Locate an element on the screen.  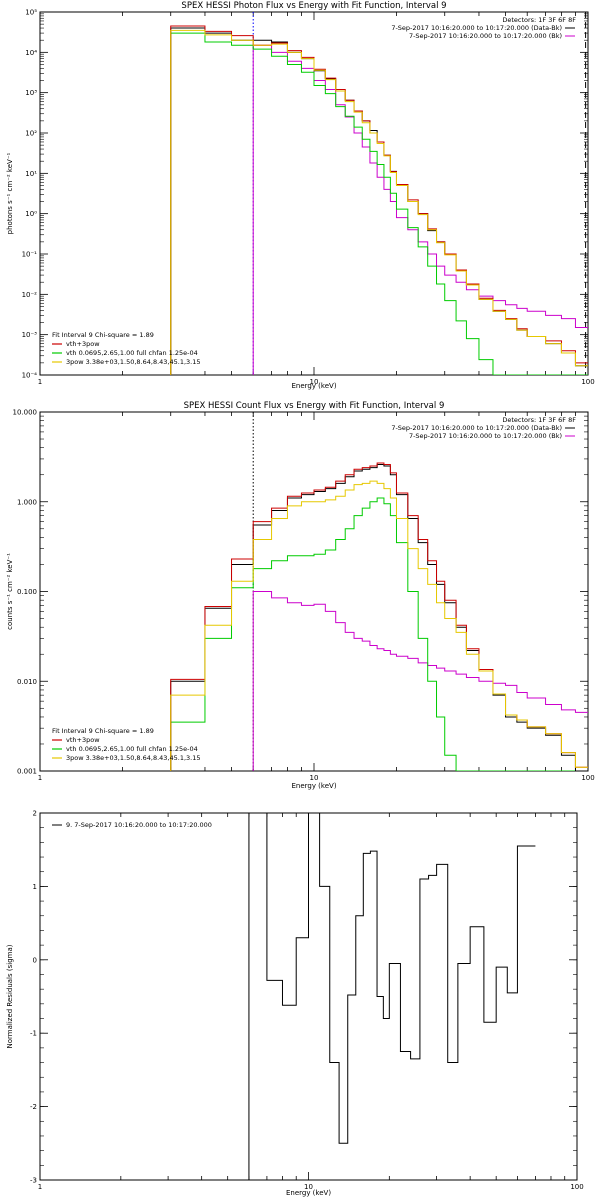
y-axis-label: Normalized Residuals (sigma) is located at coordinates (10, 996).